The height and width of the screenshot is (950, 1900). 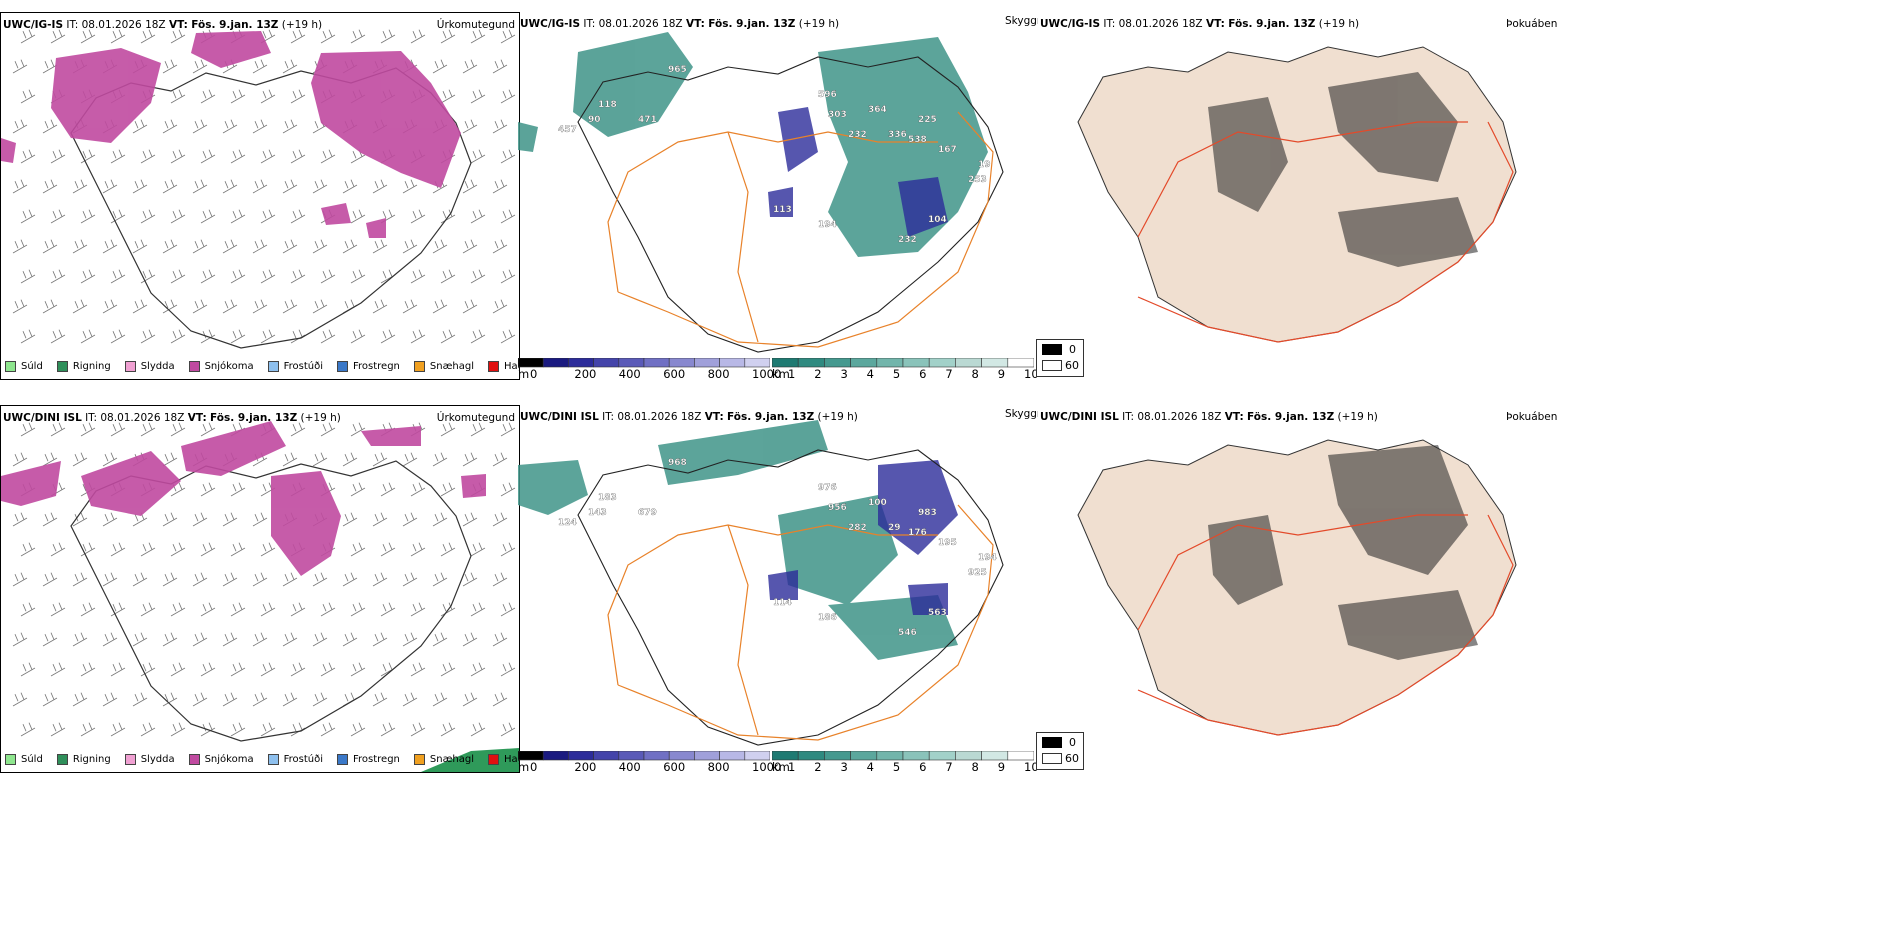 What do you see at coordinates (674, 374) in the screenshot?
I see `colorbar-tick: 600` at bounding box center [674, 374].